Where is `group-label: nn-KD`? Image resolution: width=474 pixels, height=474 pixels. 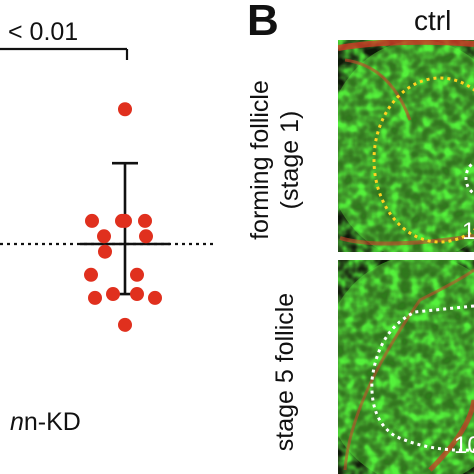 group-label: nn-KD is located at coordinates (45, 422).